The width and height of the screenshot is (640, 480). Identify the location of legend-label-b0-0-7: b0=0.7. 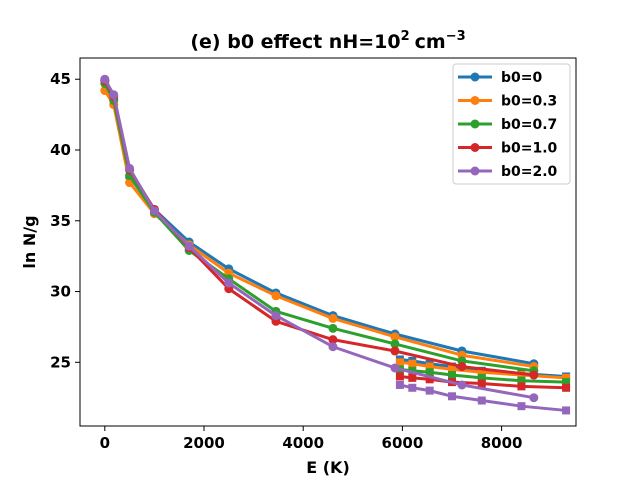
(529, 125).